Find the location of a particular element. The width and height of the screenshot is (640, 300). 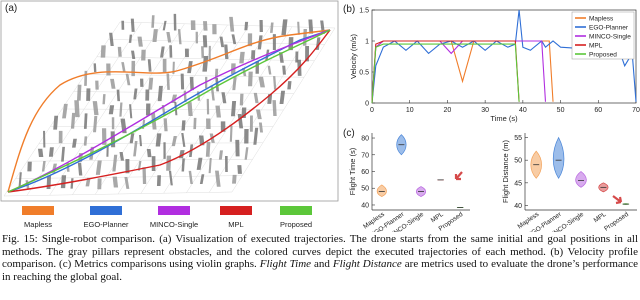

legend-label: MPL is located at coordinates (235, 224).